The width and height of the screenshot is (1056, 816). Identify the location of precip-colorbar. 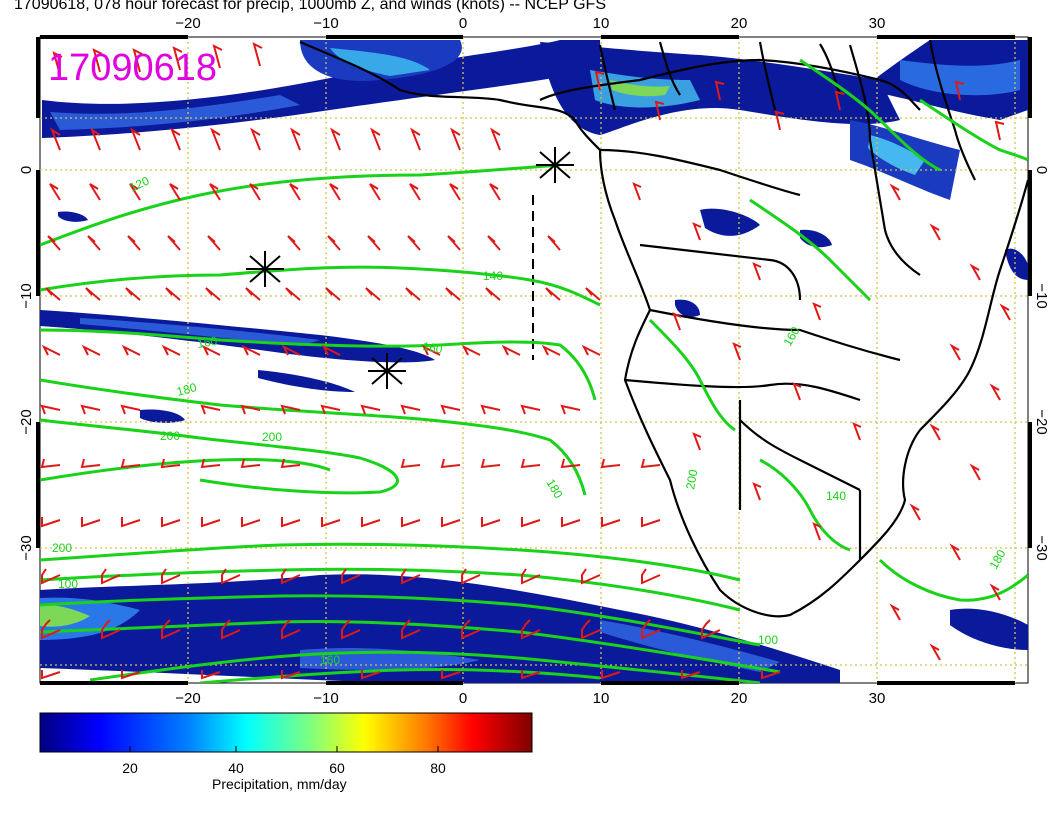
(286, 732).